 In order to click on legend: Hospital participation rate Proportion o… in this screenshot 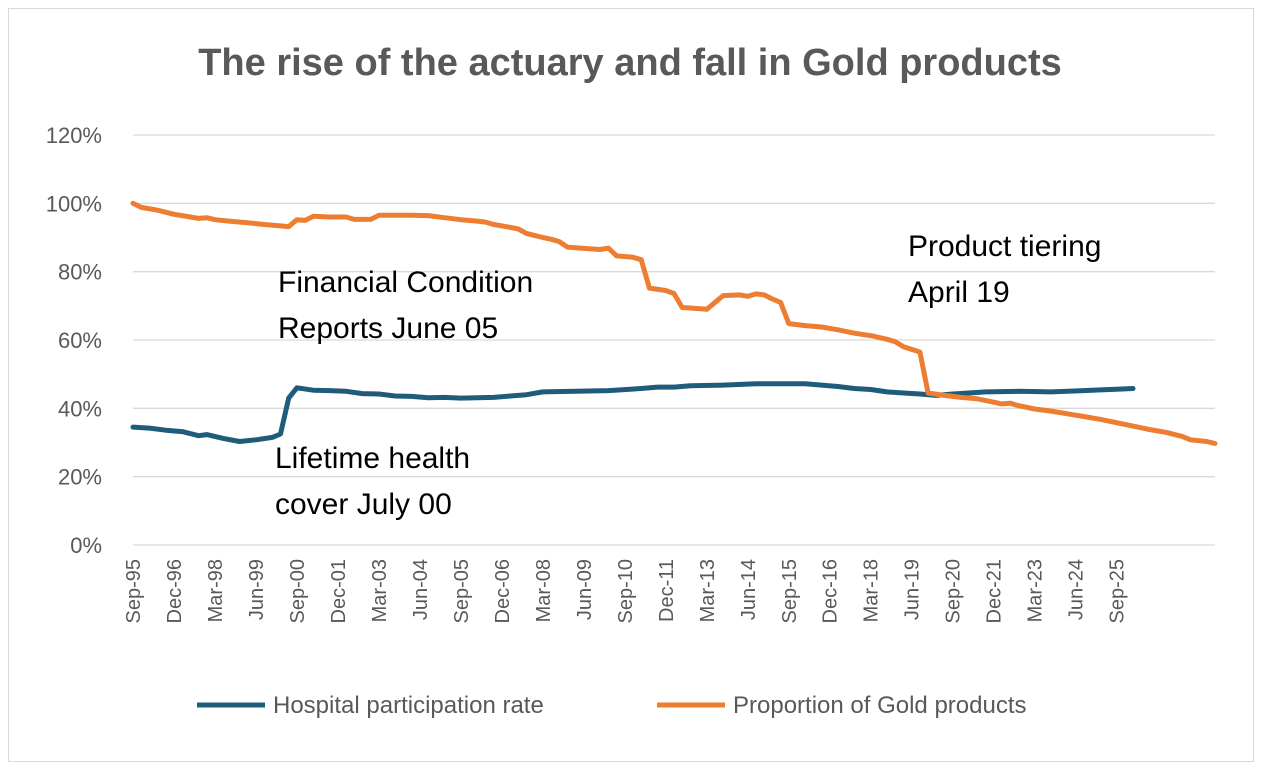, I will do `click(612, 705)`.